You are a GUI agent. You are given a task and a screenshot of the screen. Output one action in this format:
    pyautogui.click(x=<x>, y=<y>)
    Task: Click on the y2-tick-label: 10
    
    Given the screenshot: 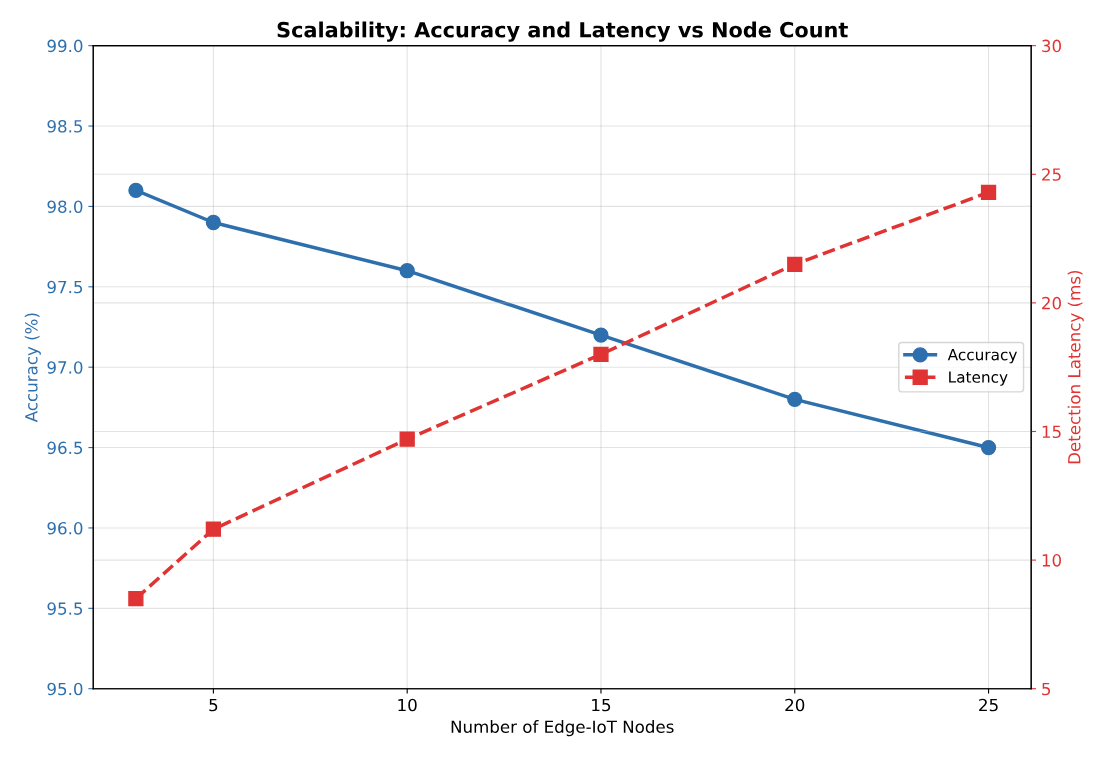 What is the action you would take?
    pyautogui.click(x=1051, y=560)
    